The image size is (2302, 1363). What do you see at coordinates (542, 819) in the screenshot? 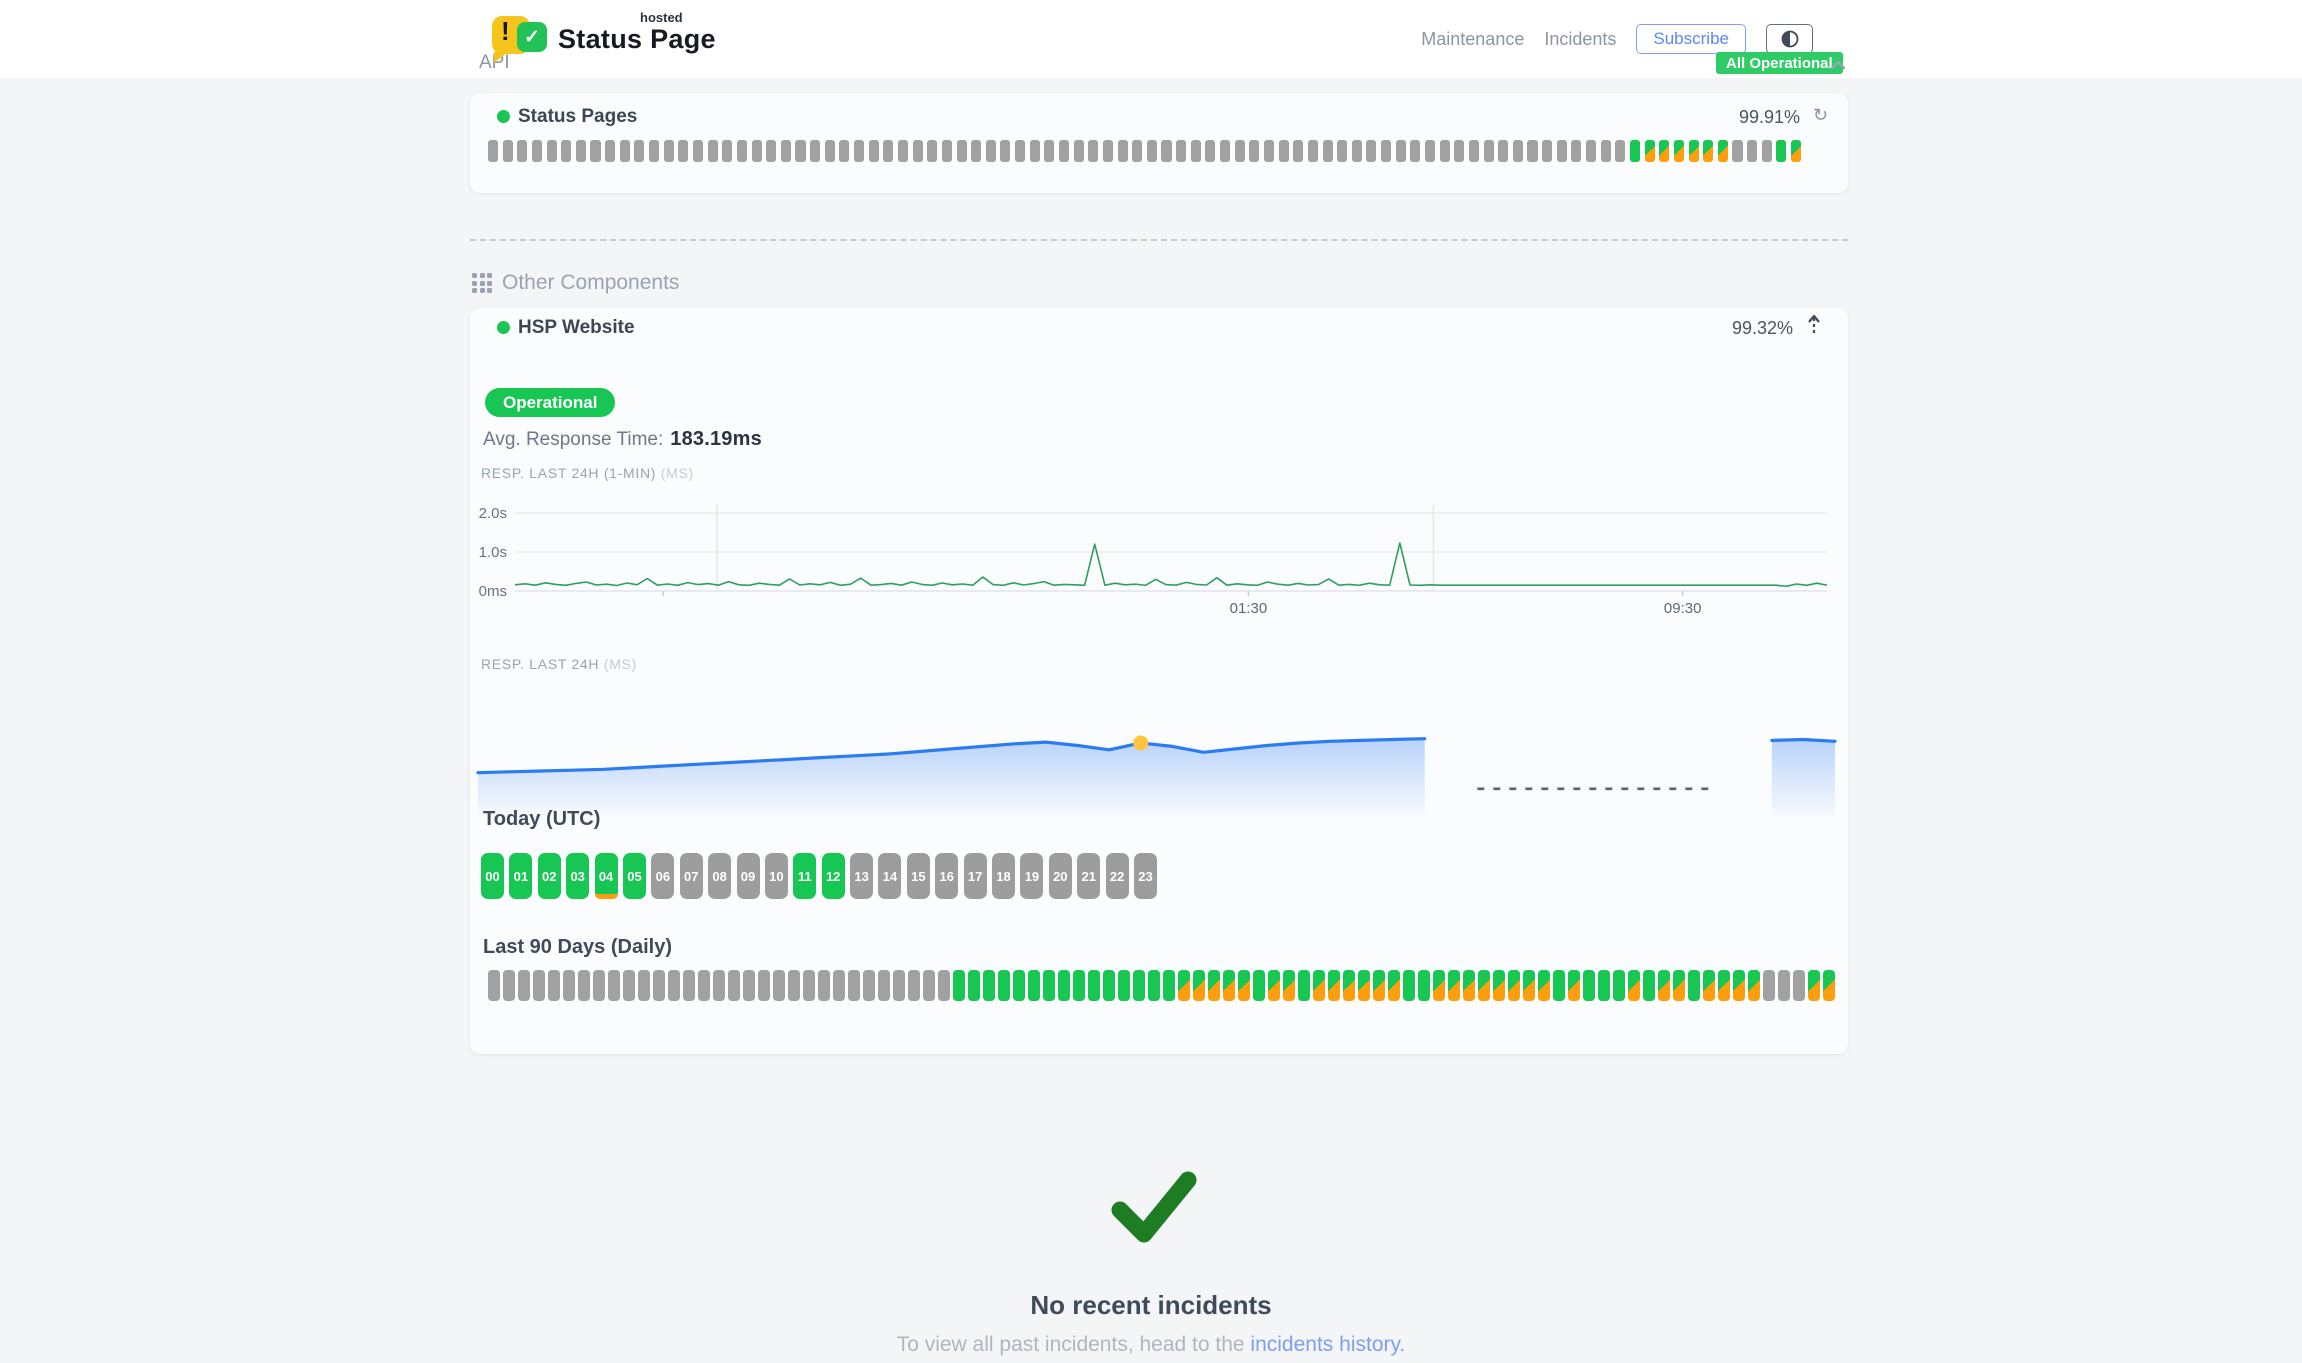
I see `today-heading: Today (UTC)` at bounding box center [542, 819].